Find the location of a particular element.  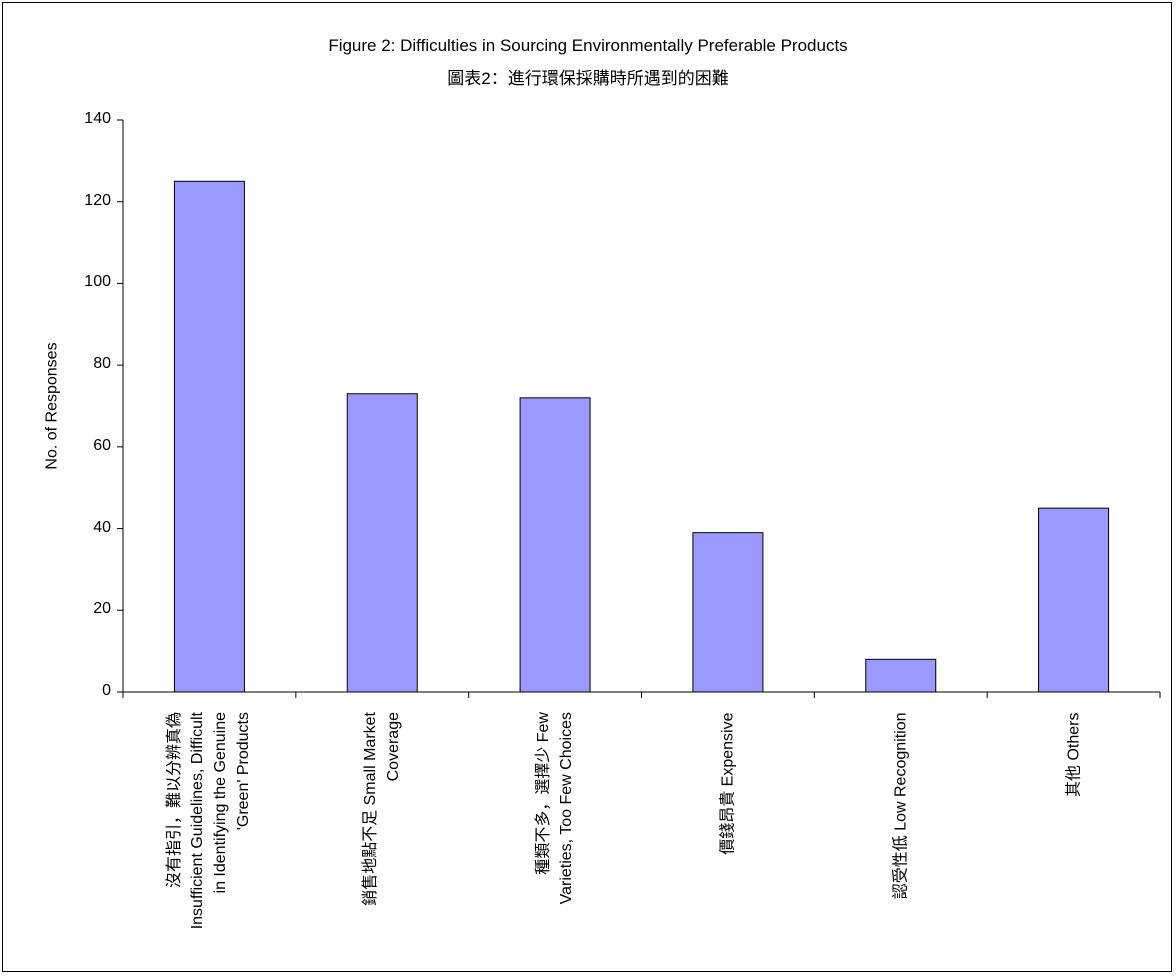

y-tick-label: 80 is located at coordinates (102, 364).